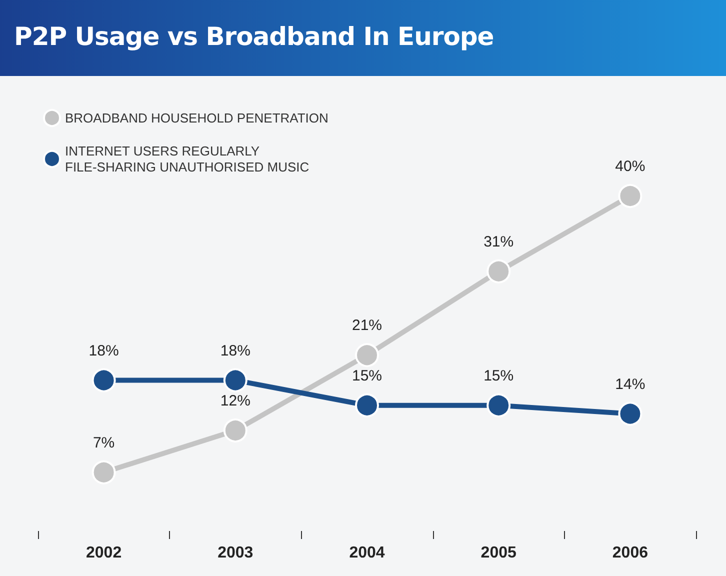 The image size is (726, 576). What do you see at coordinates (187, 159) in the screenshot?
I see `legend-label: INTERNET USERS REGULARLY FILE-SHARING UNAUTHORISED MUSIC` at bounding box center [187, 159].